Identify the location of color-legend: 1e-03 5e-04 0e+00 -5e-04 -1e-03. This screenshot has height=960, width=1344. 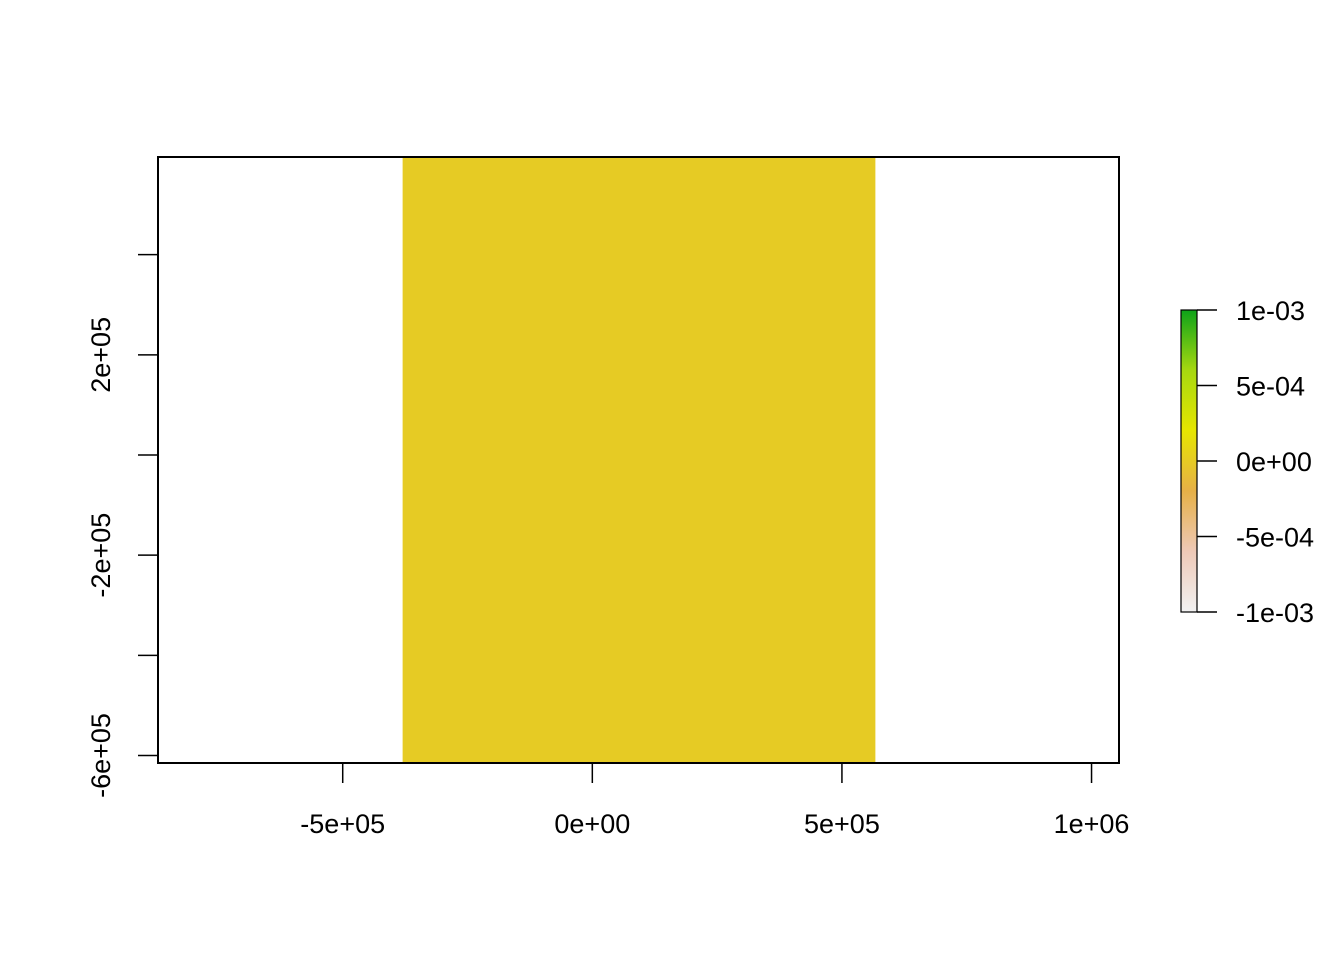
(1247, 462).